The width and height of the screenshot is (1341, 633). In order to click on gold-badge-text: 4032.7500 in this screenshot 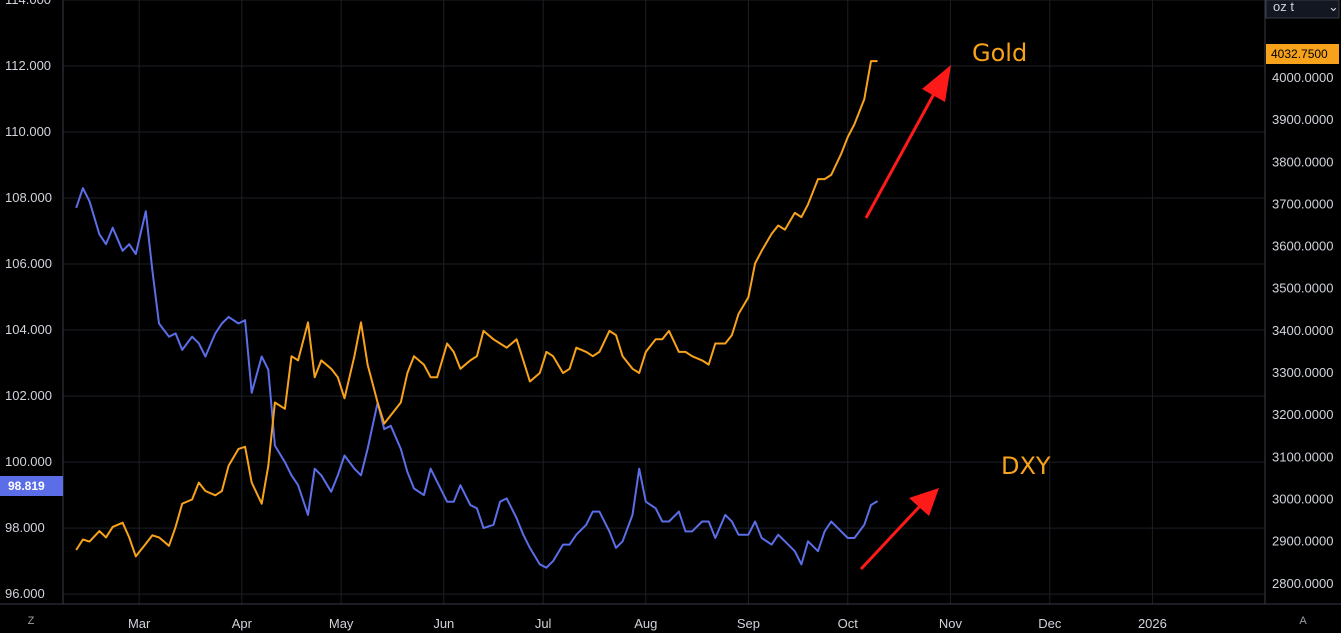, I will do `click(1299, 54)`.